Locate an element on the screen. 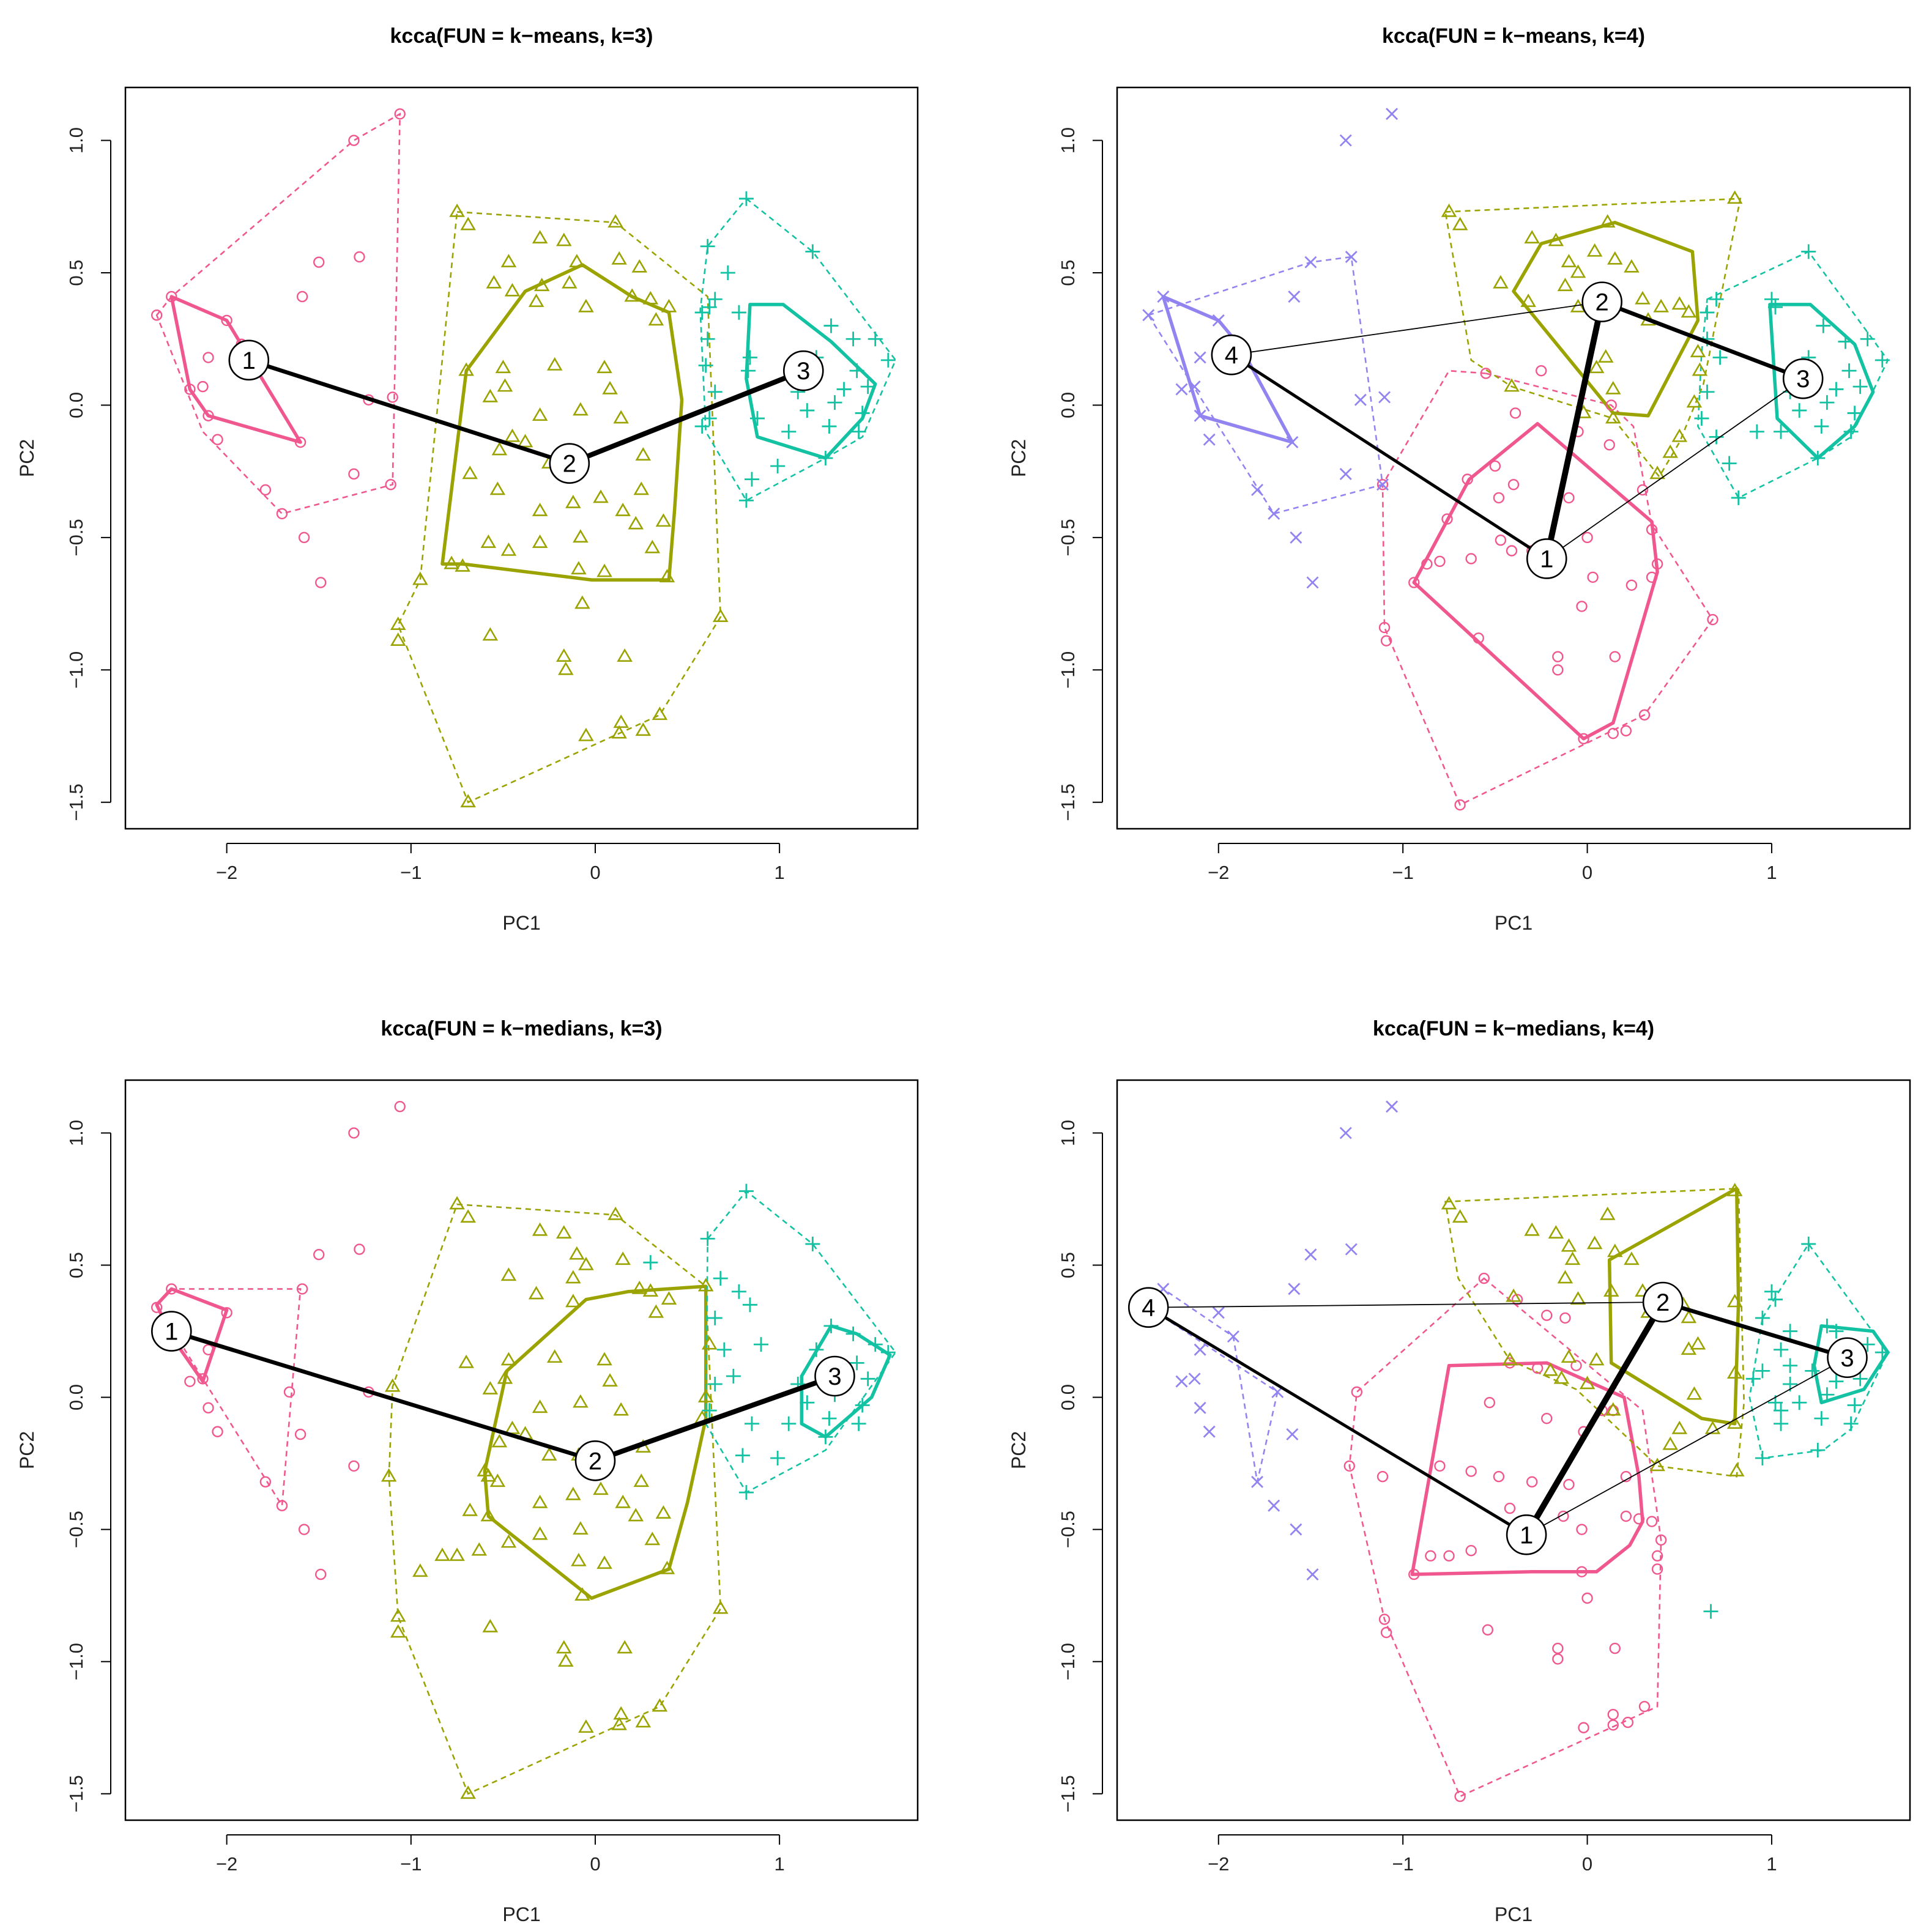  x-tick-label: 1 is located at coordinates (780, 873).